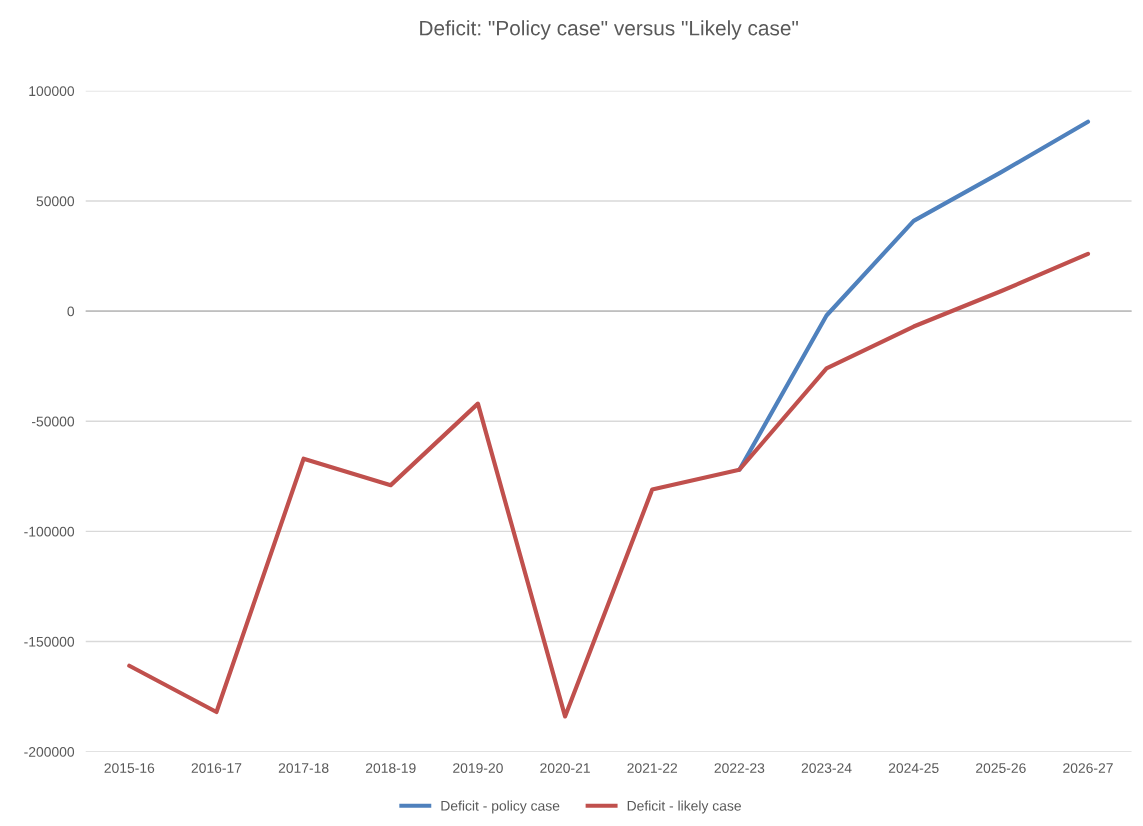 The image size is (1143, 826). I want to click on chart-title: Deficit: "Policy case" versus "Likely case", so click(609, 30).